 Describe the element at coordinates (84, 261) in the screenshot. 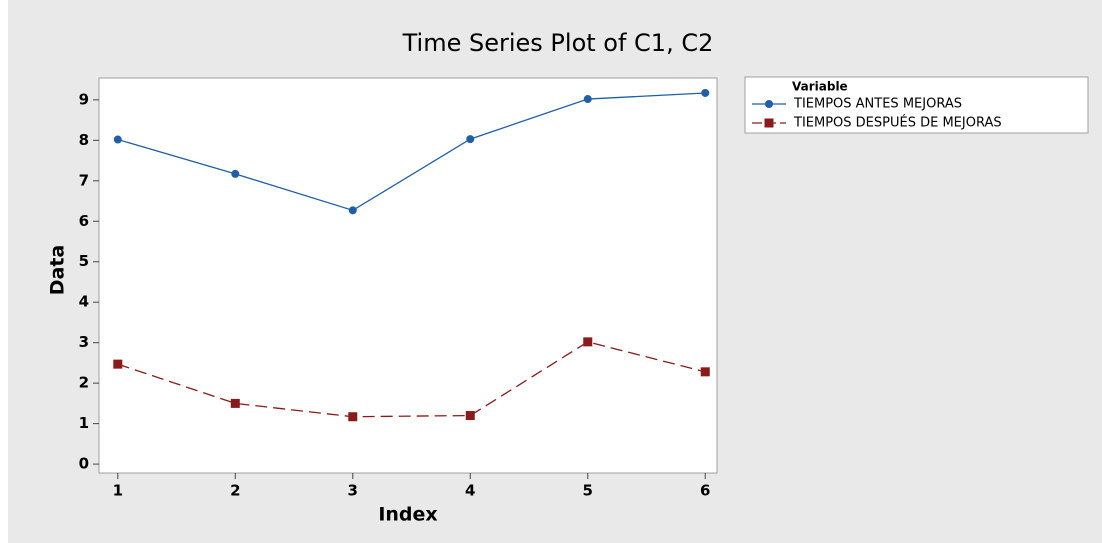

I see `y-tick-label: 5` at that location.